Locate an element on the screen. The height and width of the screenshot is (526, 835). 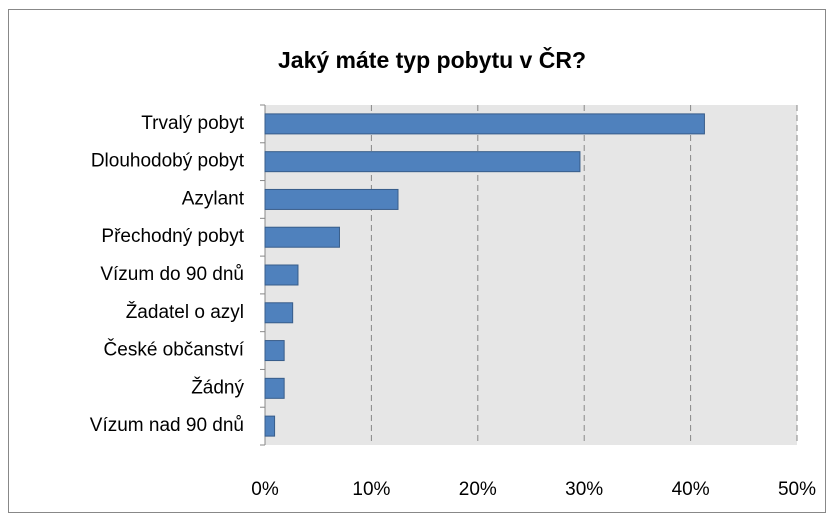
x-tick-label: 10% is located at coordinates (371, 489).